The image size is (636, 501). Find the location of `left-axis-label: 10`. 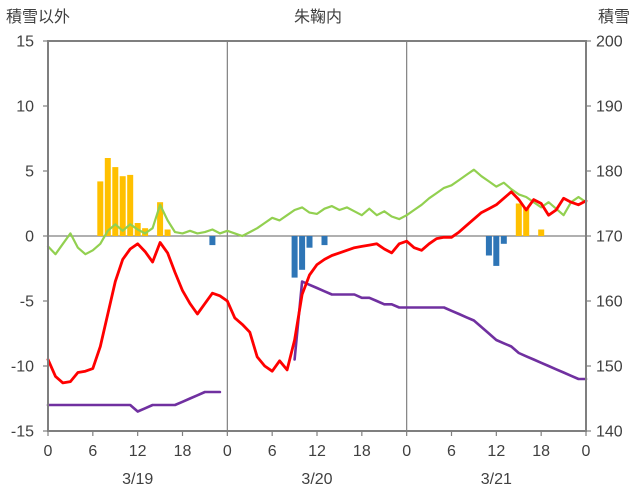

left-axis-label: 10 is located at coordinates (25, 107).